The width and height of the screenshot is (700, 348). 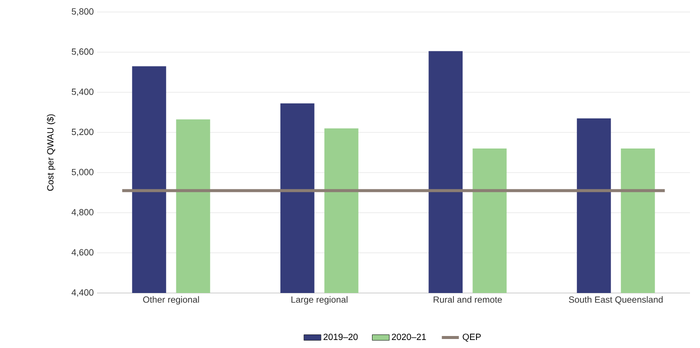 I want to click on y-tick-label: 5,000, so click(x=83, y=172).